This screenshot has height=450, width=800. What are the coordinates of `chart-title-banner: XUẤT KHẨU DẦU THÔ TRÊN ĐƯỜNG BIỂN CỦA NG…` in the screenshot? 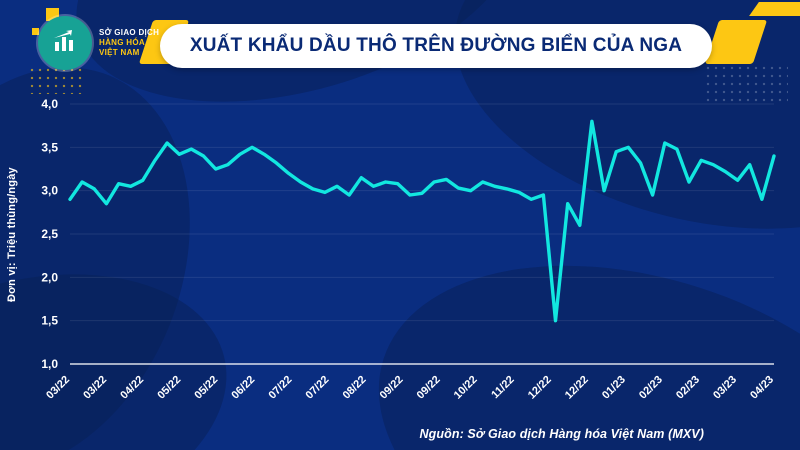 It's located at (436, 46).